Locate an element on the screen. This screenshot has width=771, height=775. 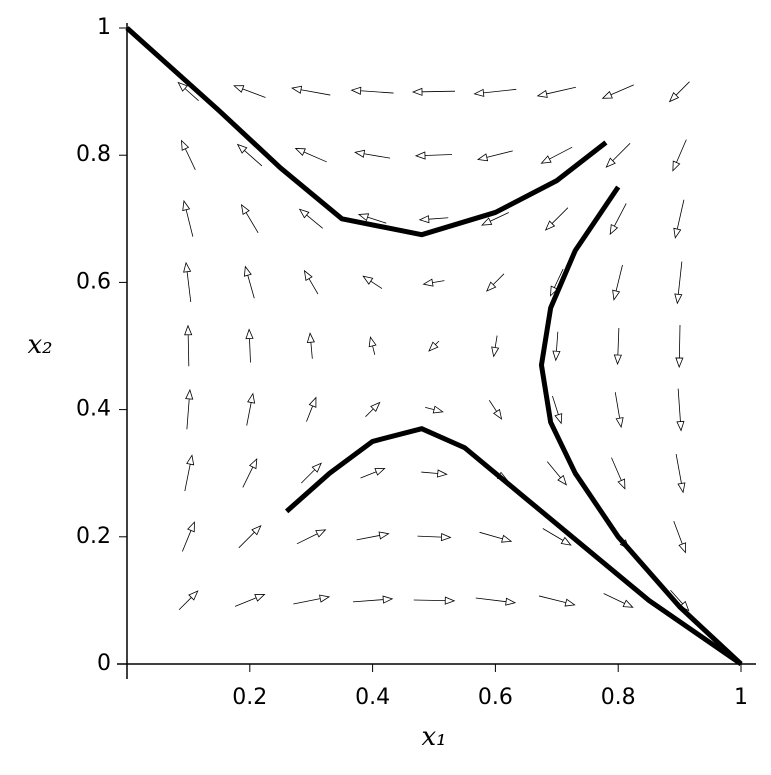
y-axis-label: x₂ is located at coordinates (39, 345).